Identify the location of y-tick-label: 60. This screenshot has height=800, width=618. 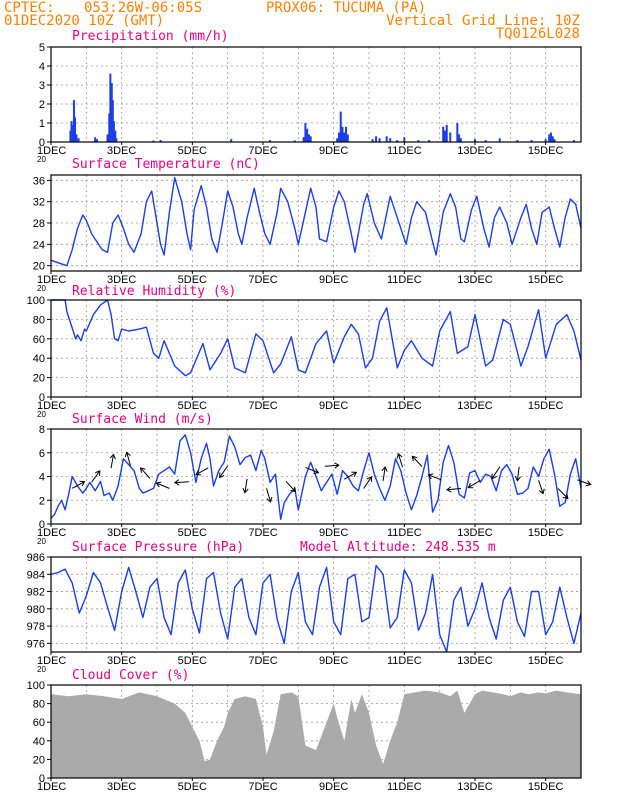
(39, 723).